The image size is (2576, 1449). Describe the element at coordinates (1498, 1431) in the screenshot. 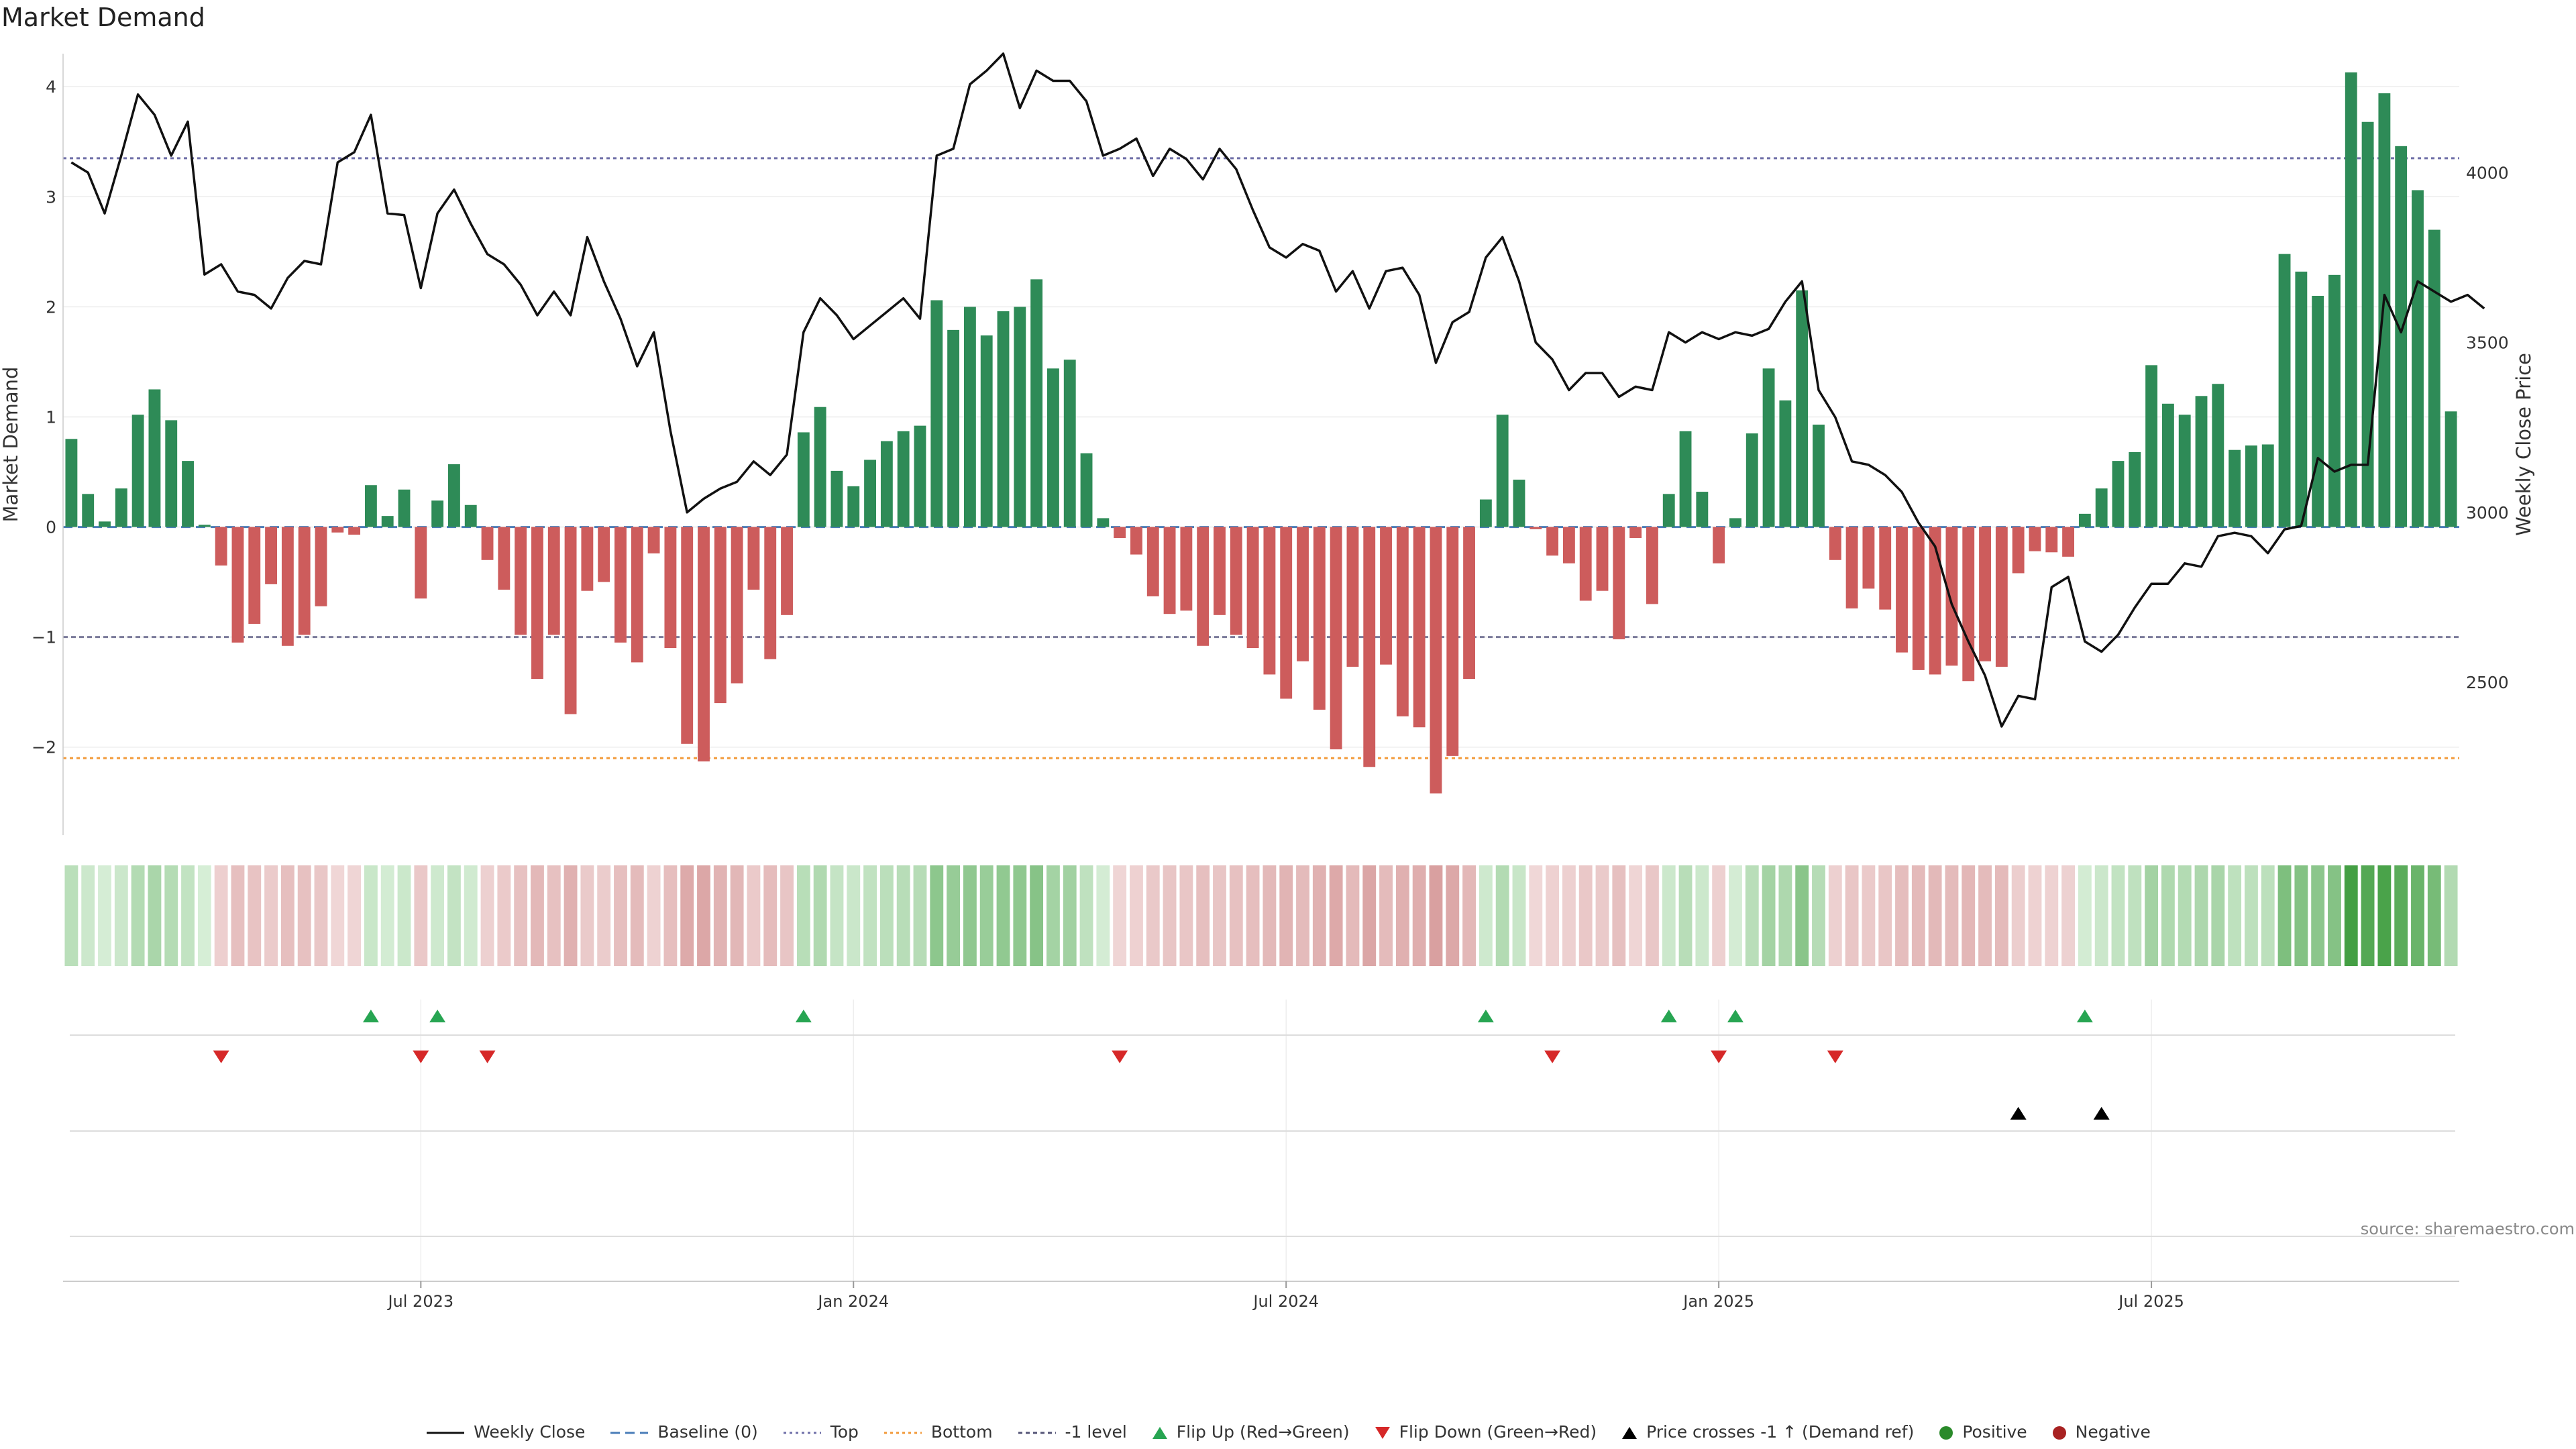

I see `legend-label: Flip Down (Green→Red)` at that location.